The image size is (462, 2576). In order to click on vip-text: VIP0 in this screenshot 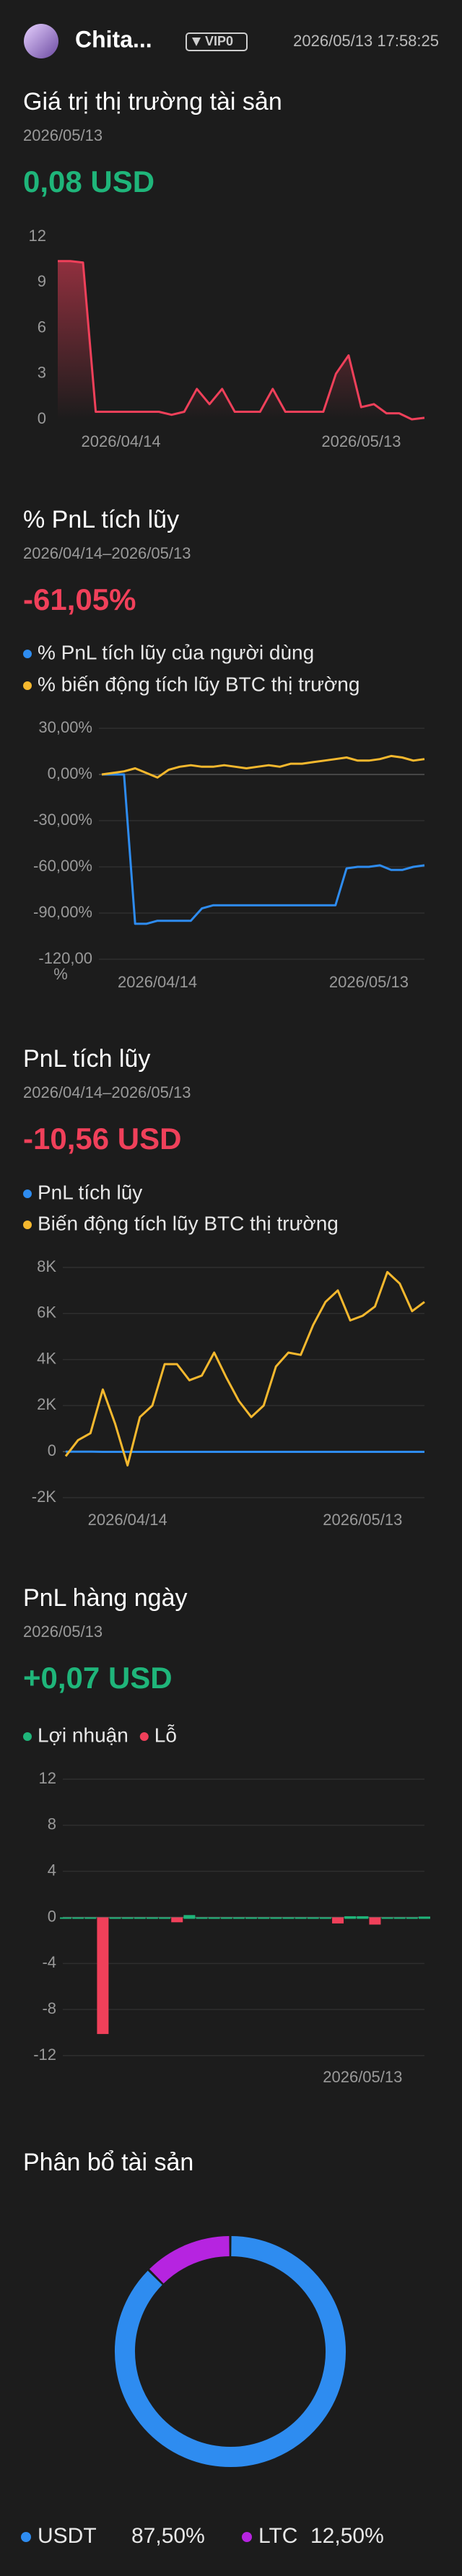, I will do `click(219, 41)`.